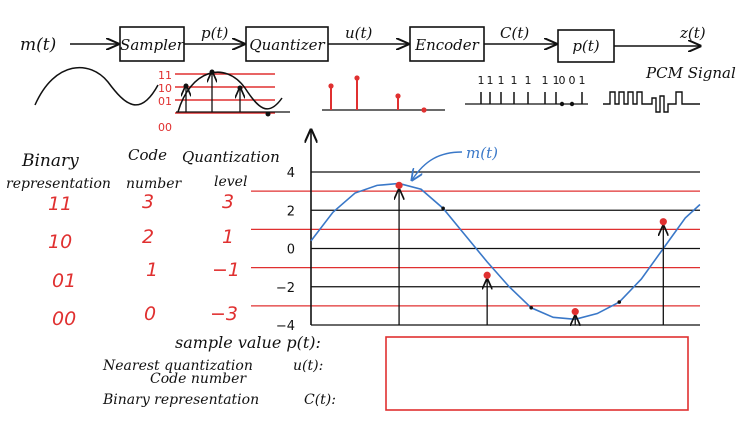 This screenshot has height=426, width=743. What do you see at coordinates (291, 211) in the screenshot?
I see `y-tick-label: 2` at bounding box center [291, 211].